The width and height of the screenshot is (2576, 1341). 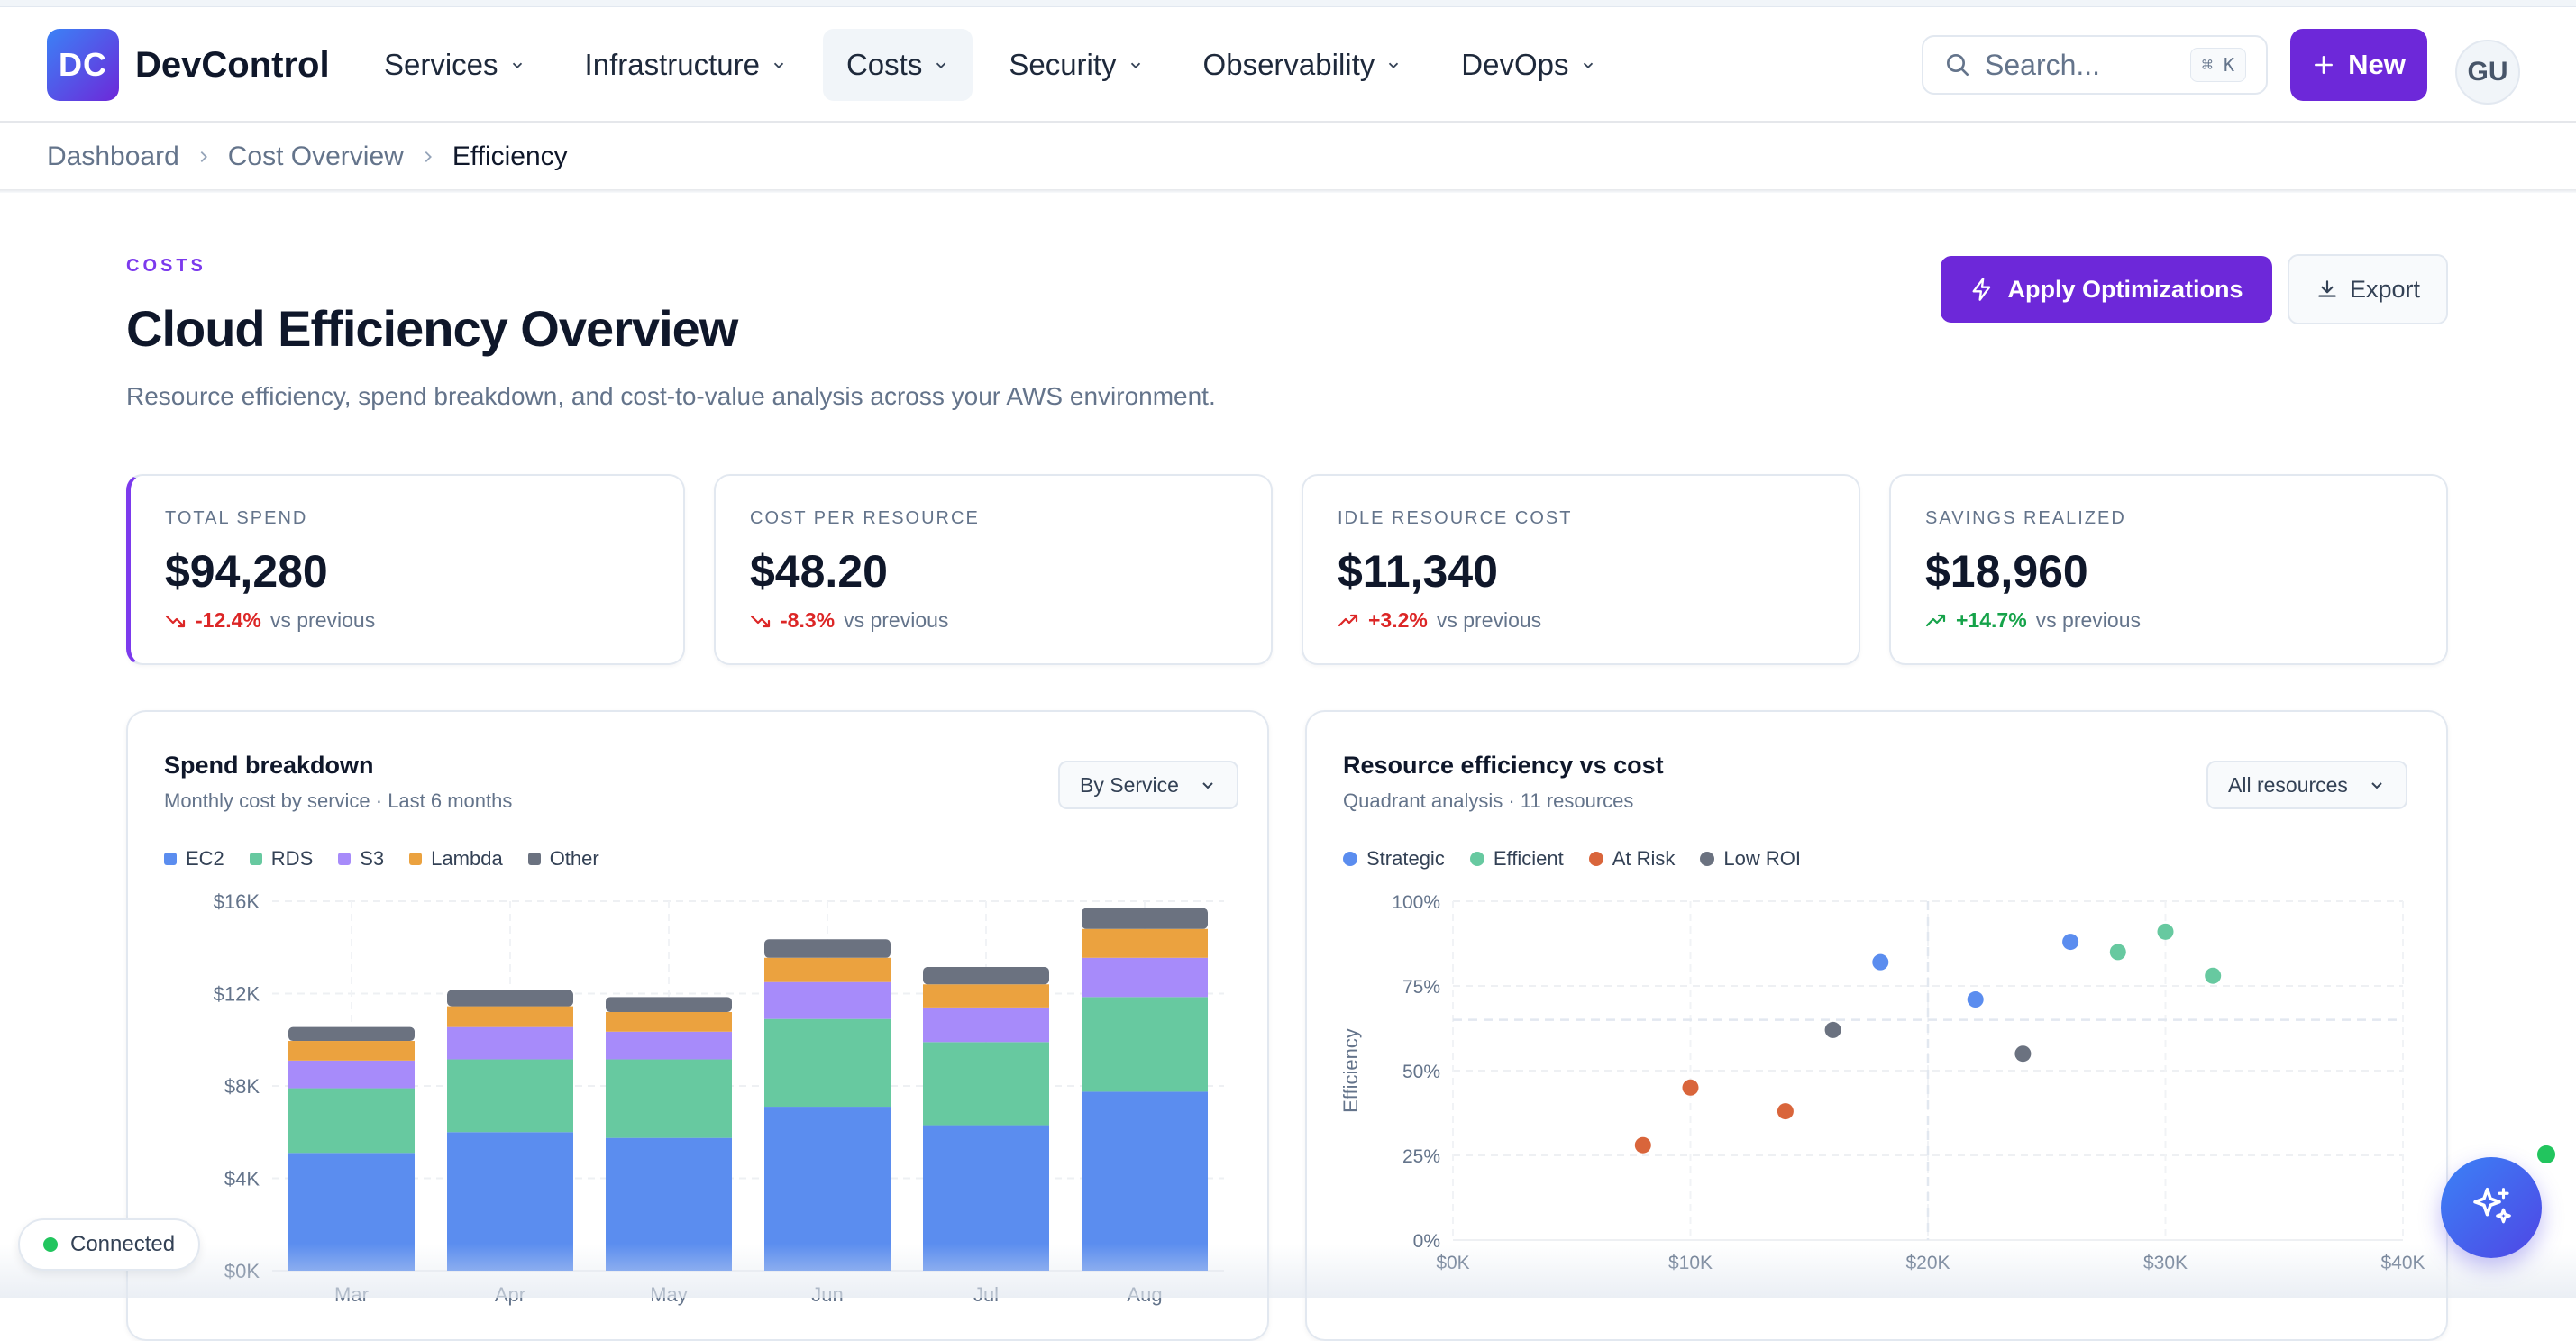 What do you see at coordinates (2125, 289) in the screenshot?
I see `apply-optimizations-label: Apply Optimizations` at bounding box center [2125, 289].